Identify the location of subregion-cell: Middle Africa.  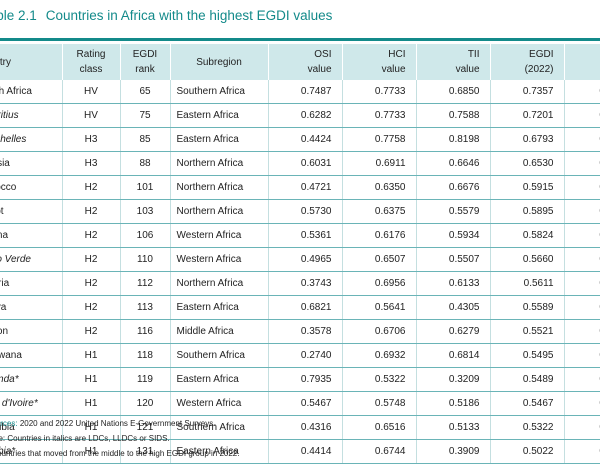
(218, 331).